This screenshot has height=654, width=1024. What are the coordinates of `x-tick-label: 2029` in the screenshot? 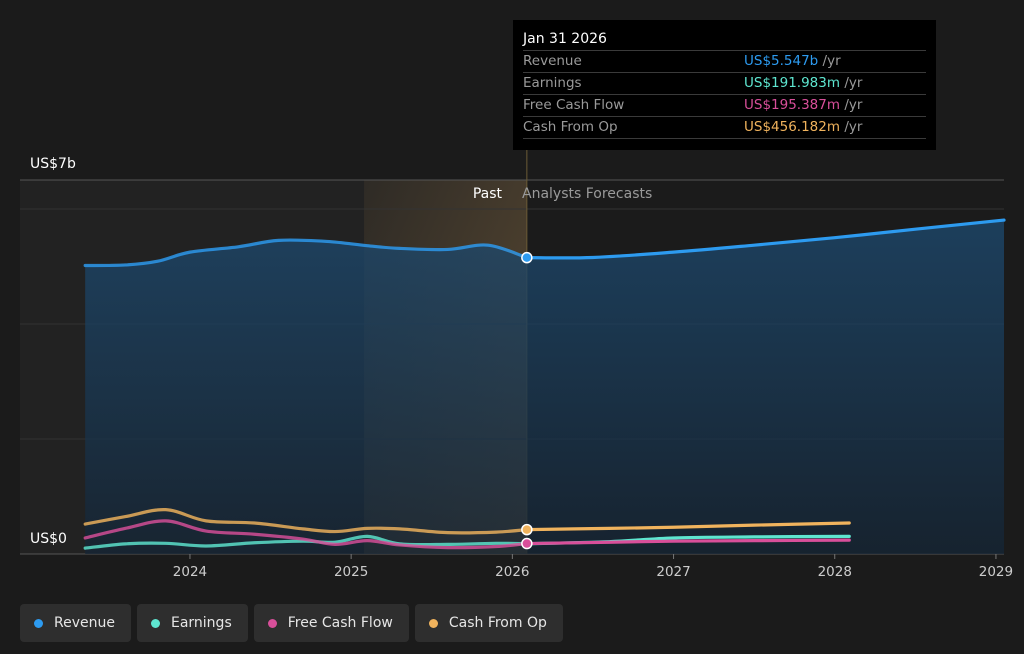 It's located at (996, 572).